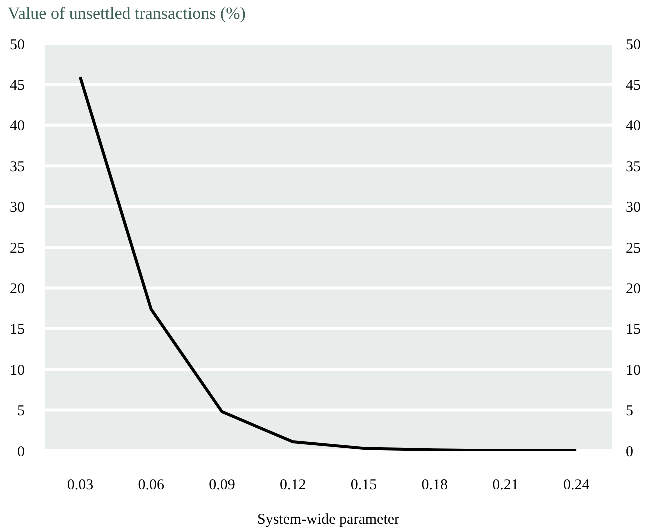 Image resolution: width=648 pixels, height=528 pixels. What do you see at coordinates (17, 290) in the screenshot?
I see `y-tick-label: 20` at bounding box center [17, 290].